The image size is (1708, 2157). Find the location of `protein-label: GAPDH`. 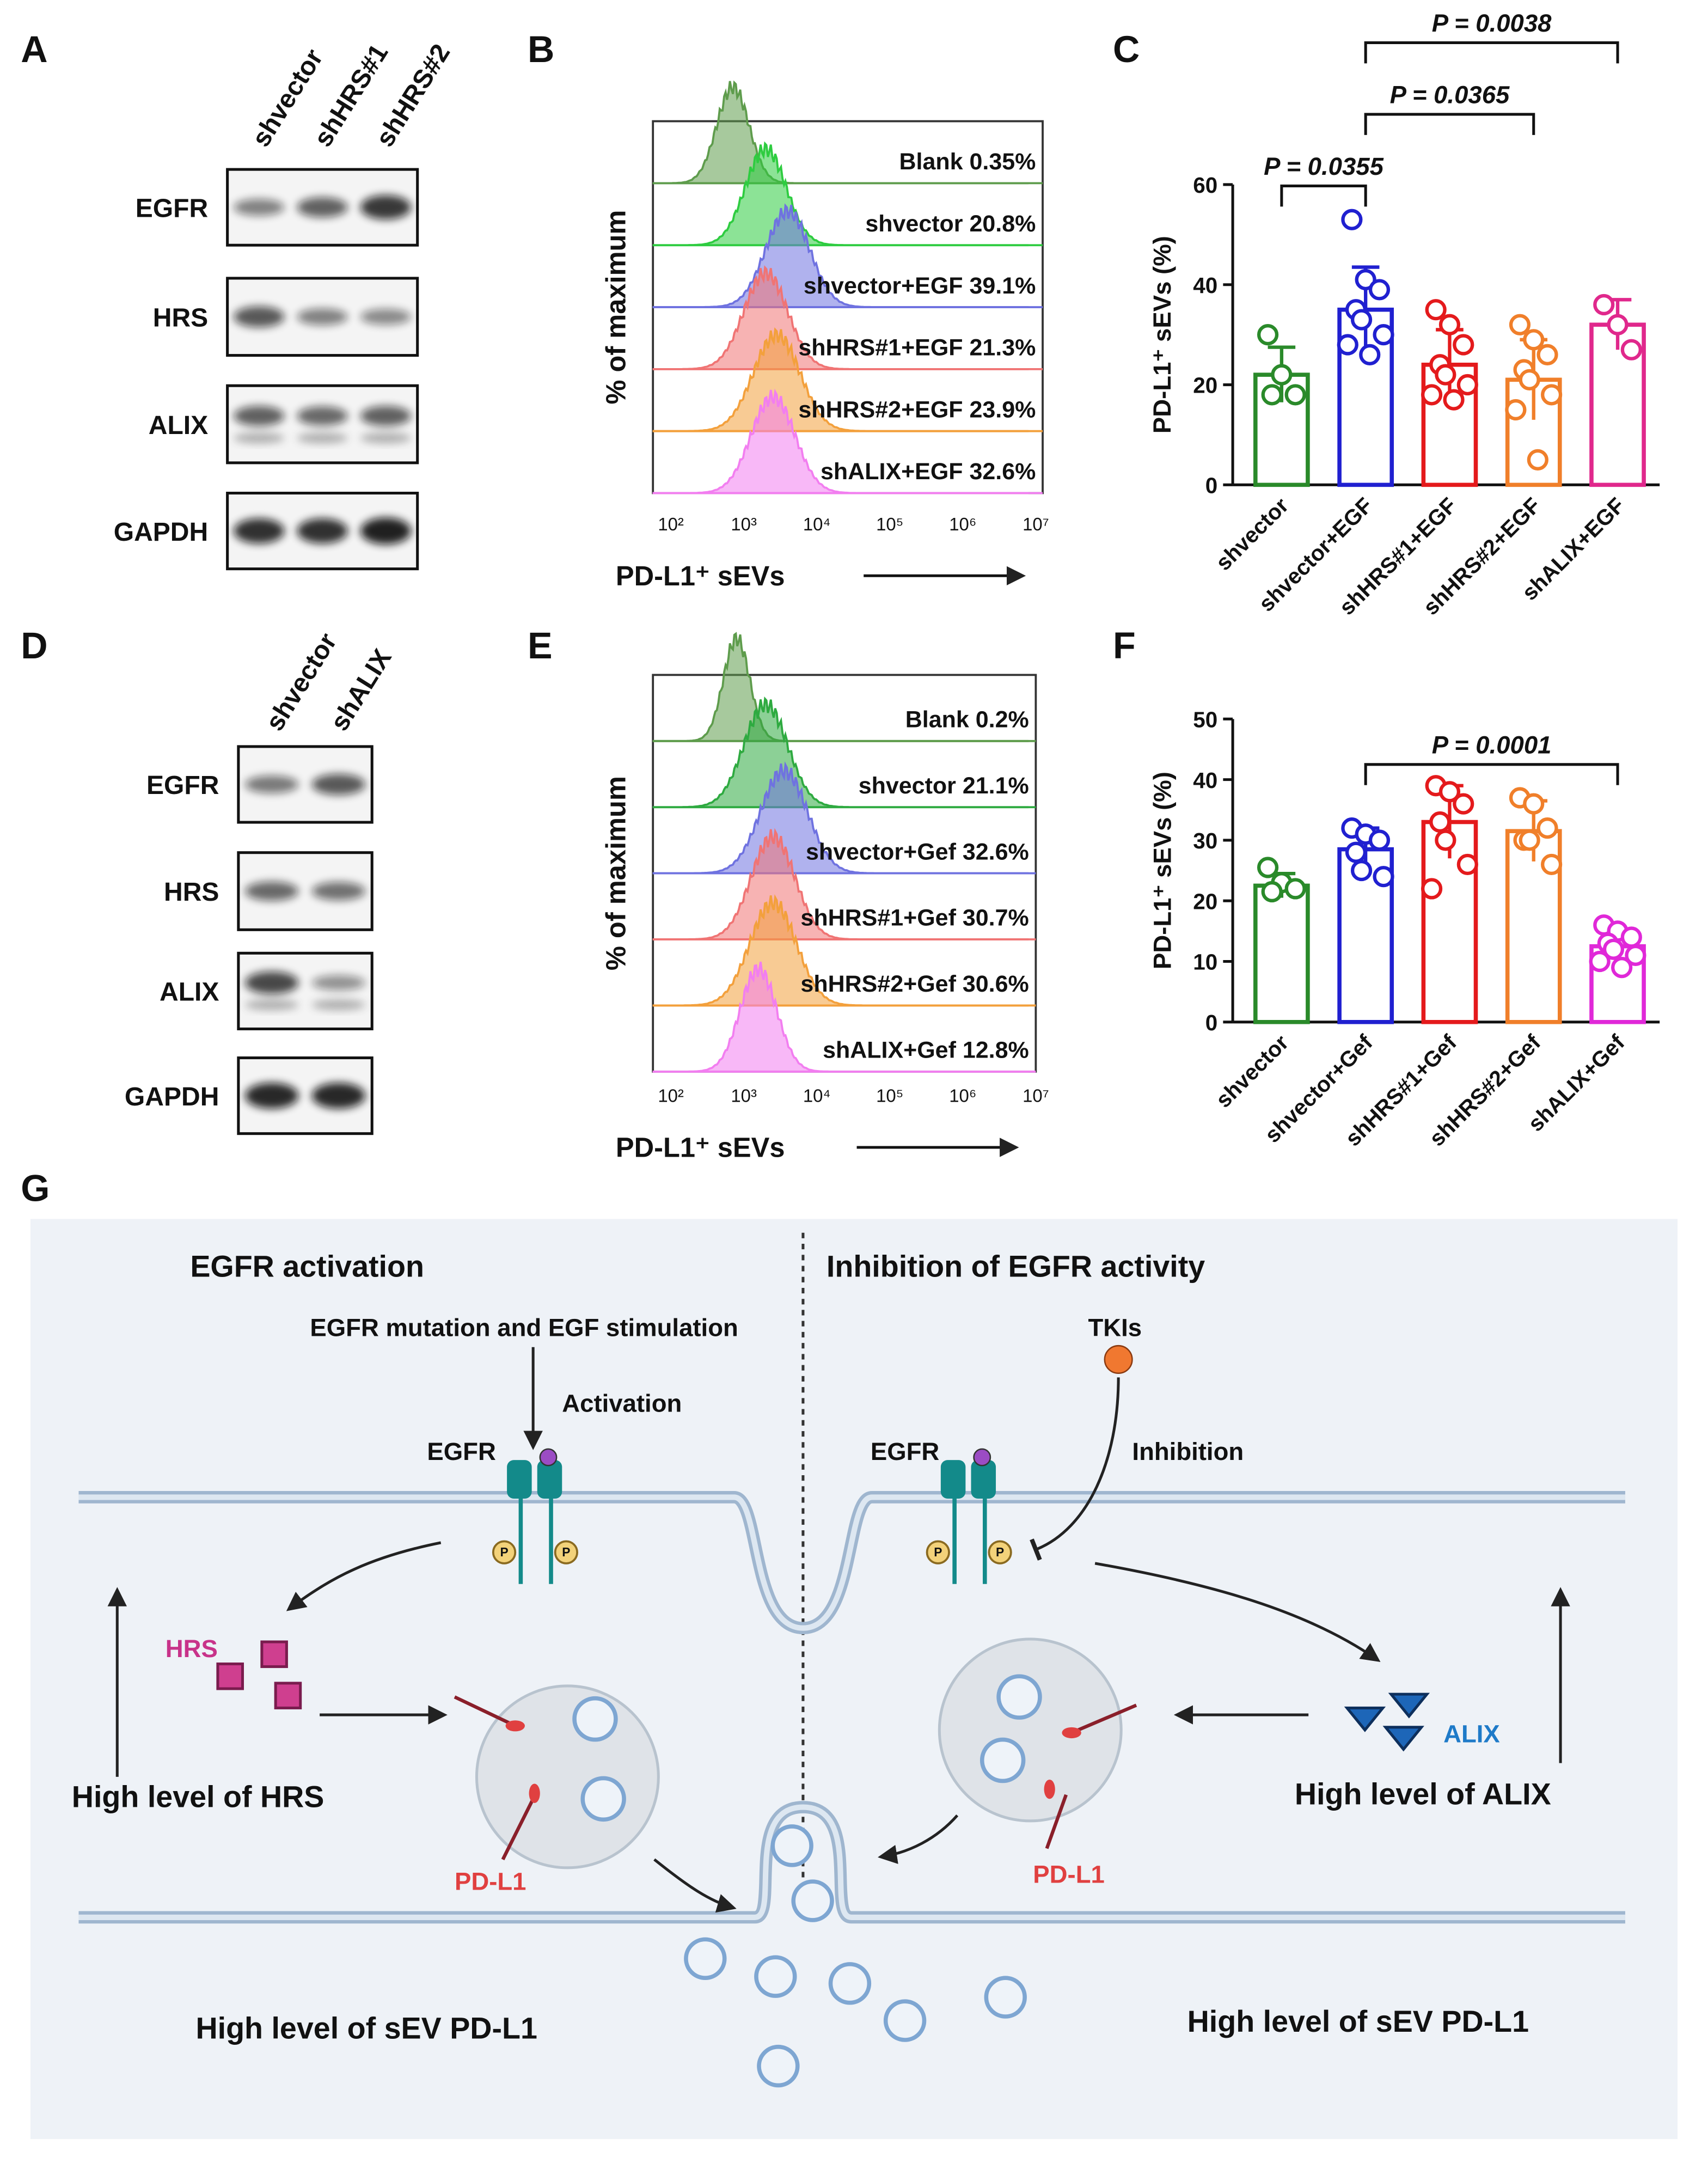

protein-label: GAPDH is located at coordinates (161, 532).